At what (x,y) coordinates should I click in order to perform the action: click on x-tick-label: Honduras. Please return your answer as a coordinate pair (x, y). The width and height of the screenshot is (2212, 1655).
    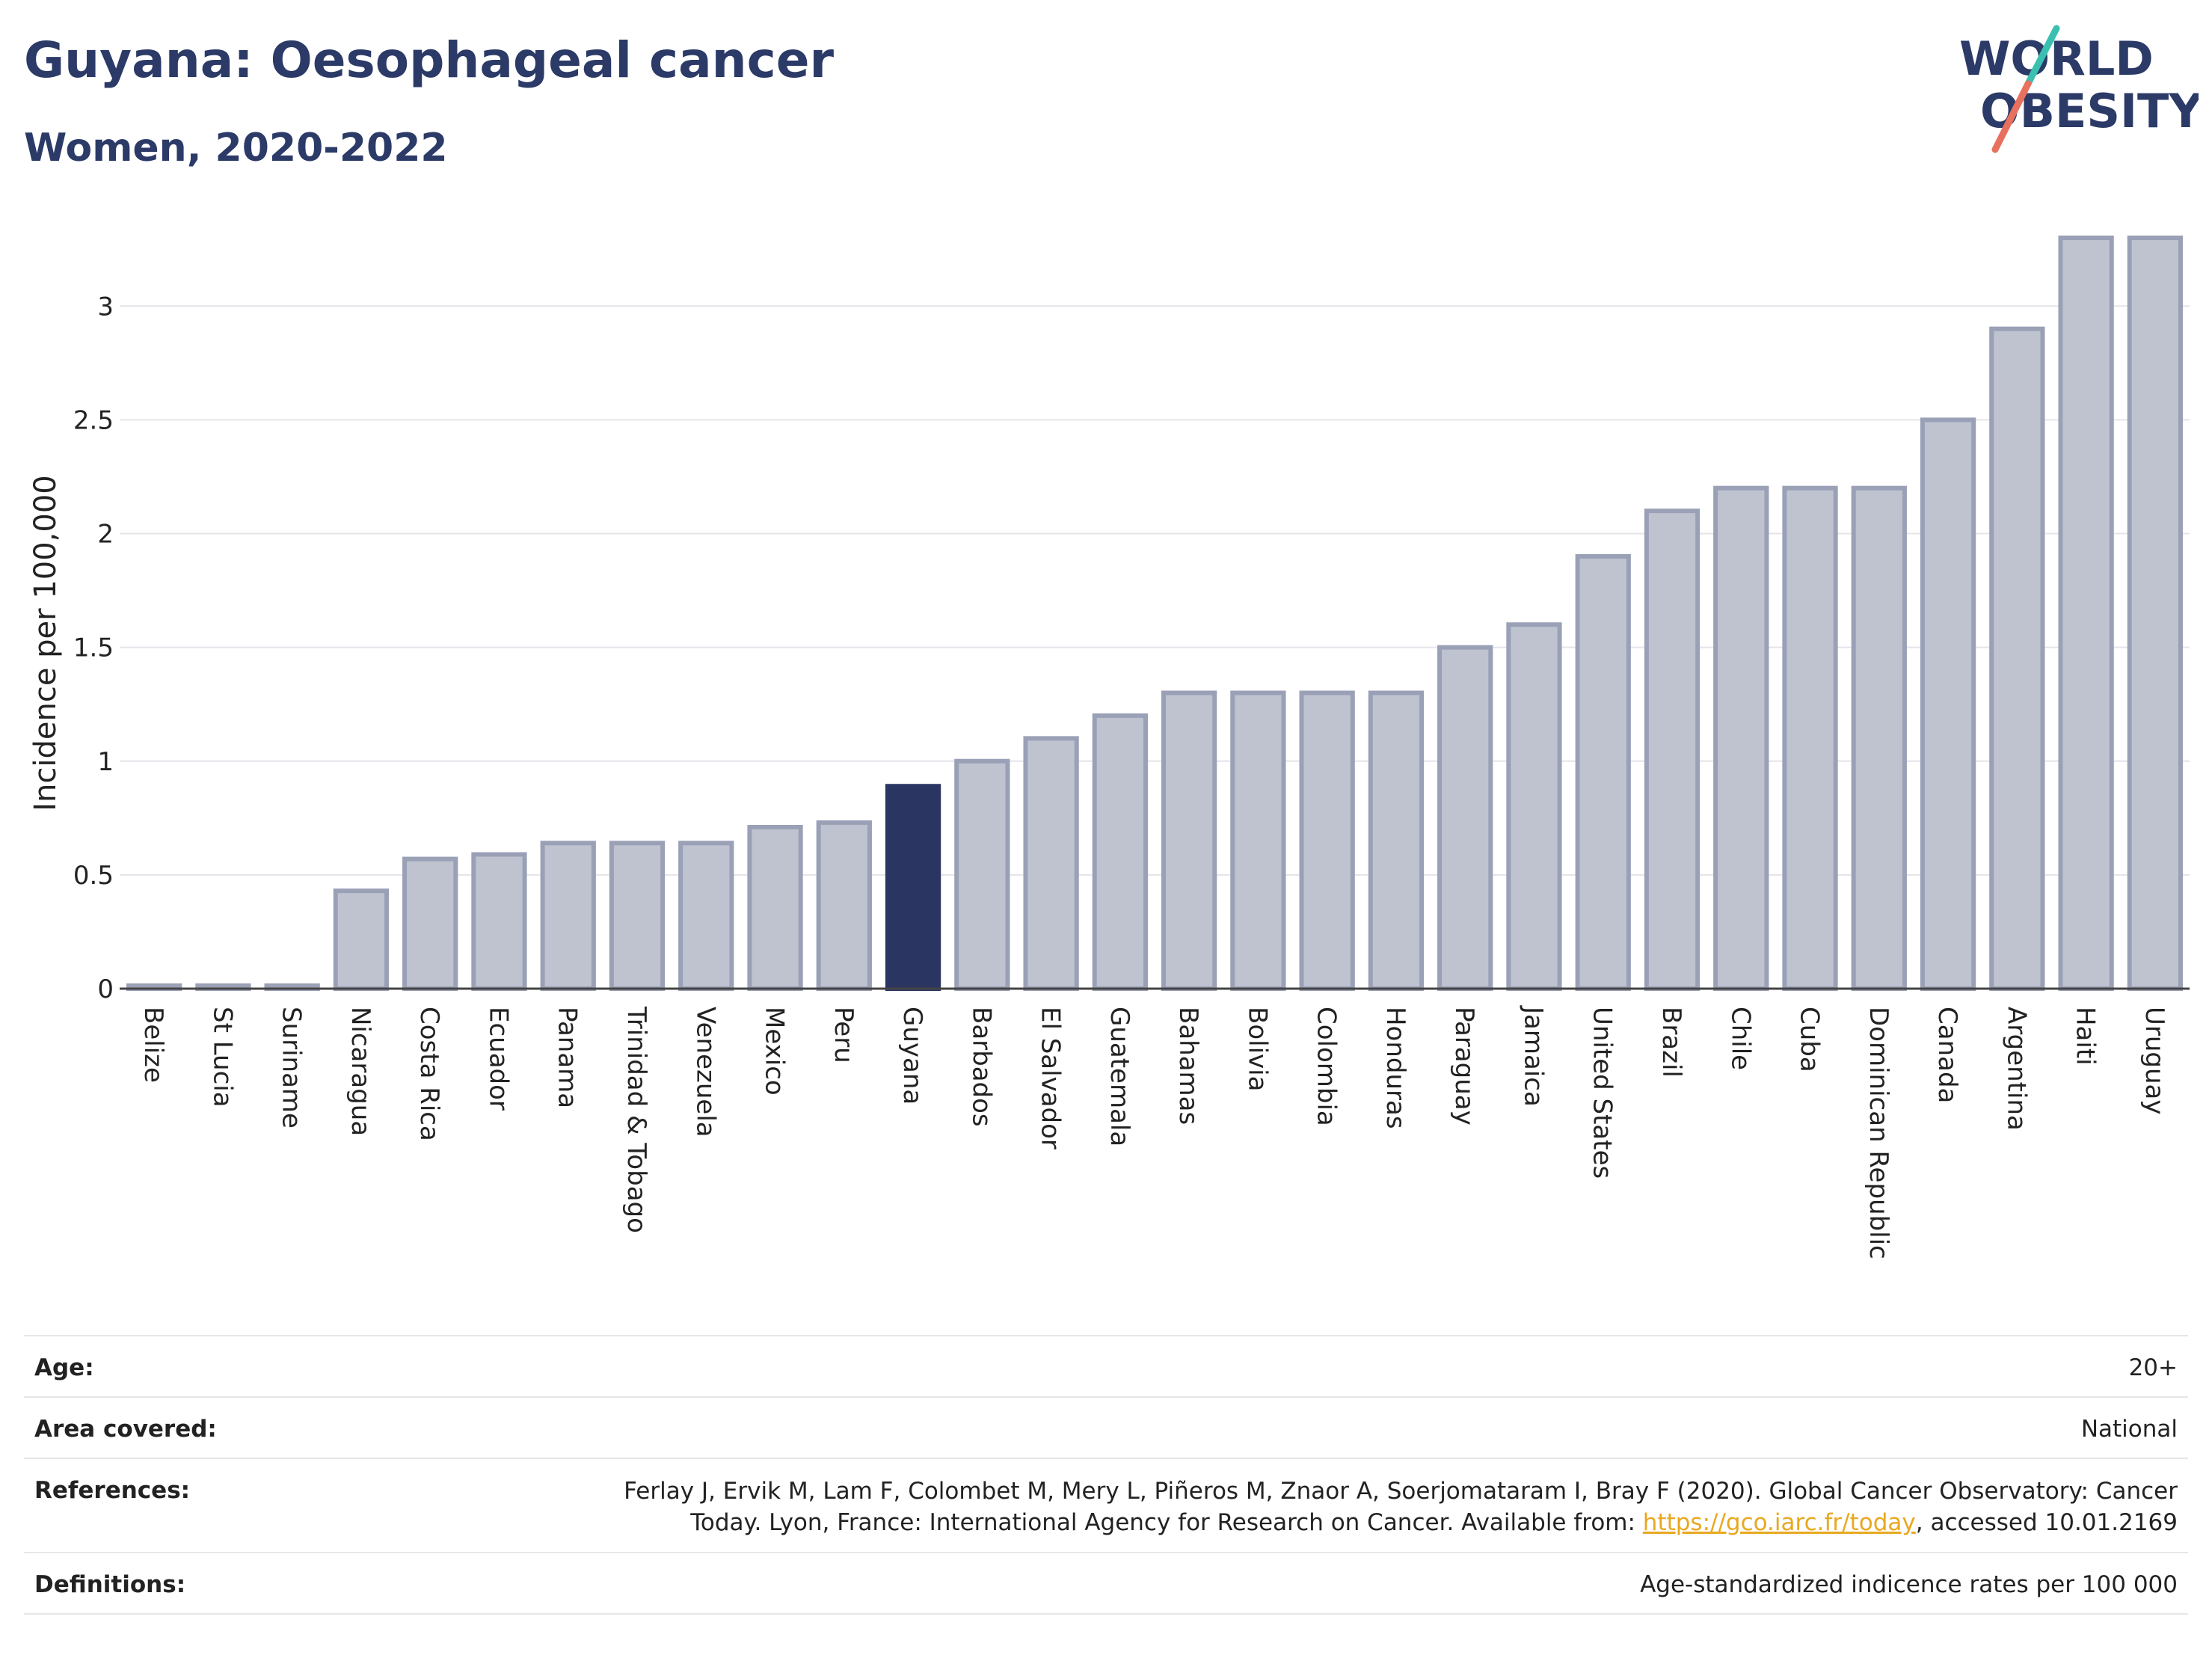
    Looking at the image, I should click on (1395, 1068).